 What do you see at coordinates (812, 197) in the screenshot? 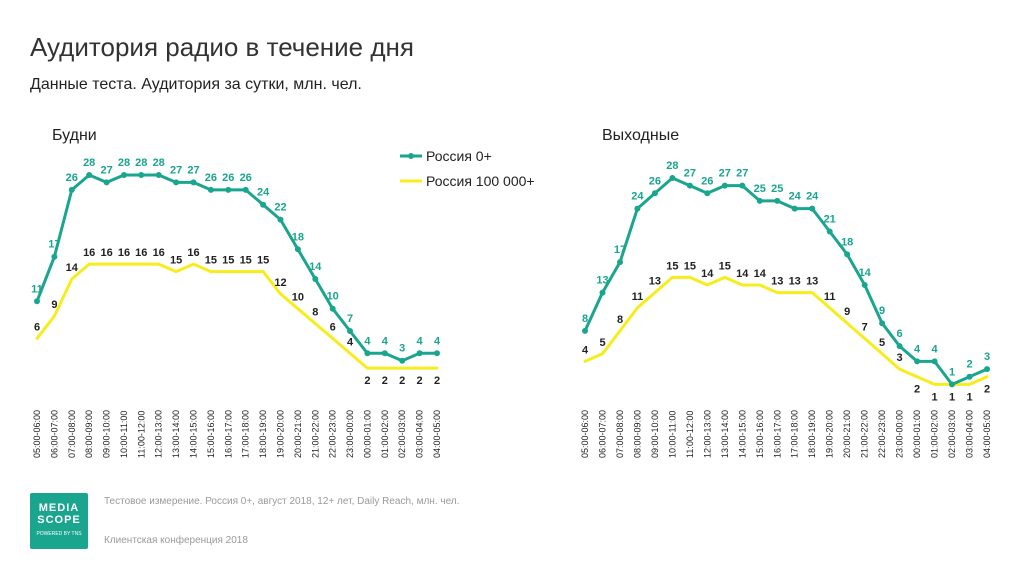
I see `data-label-1-0-13: 24` at bounding box center [812, 197].